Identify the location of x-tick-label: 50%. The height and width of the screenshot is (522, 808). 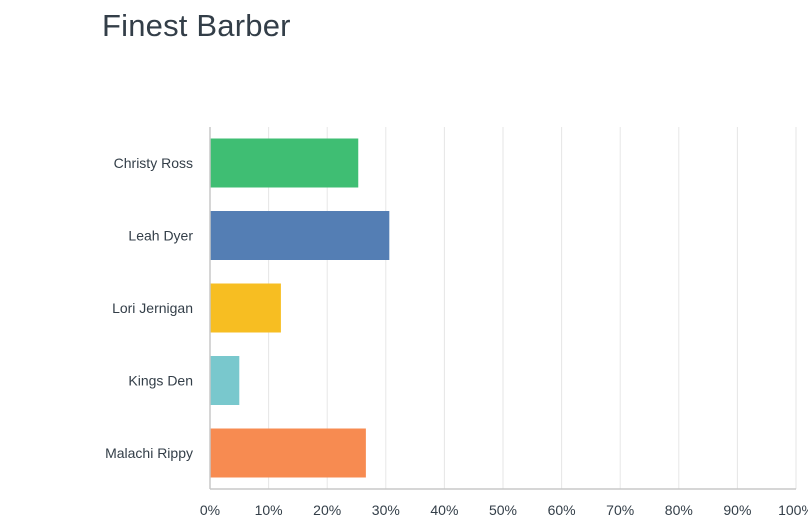
(503, 510).